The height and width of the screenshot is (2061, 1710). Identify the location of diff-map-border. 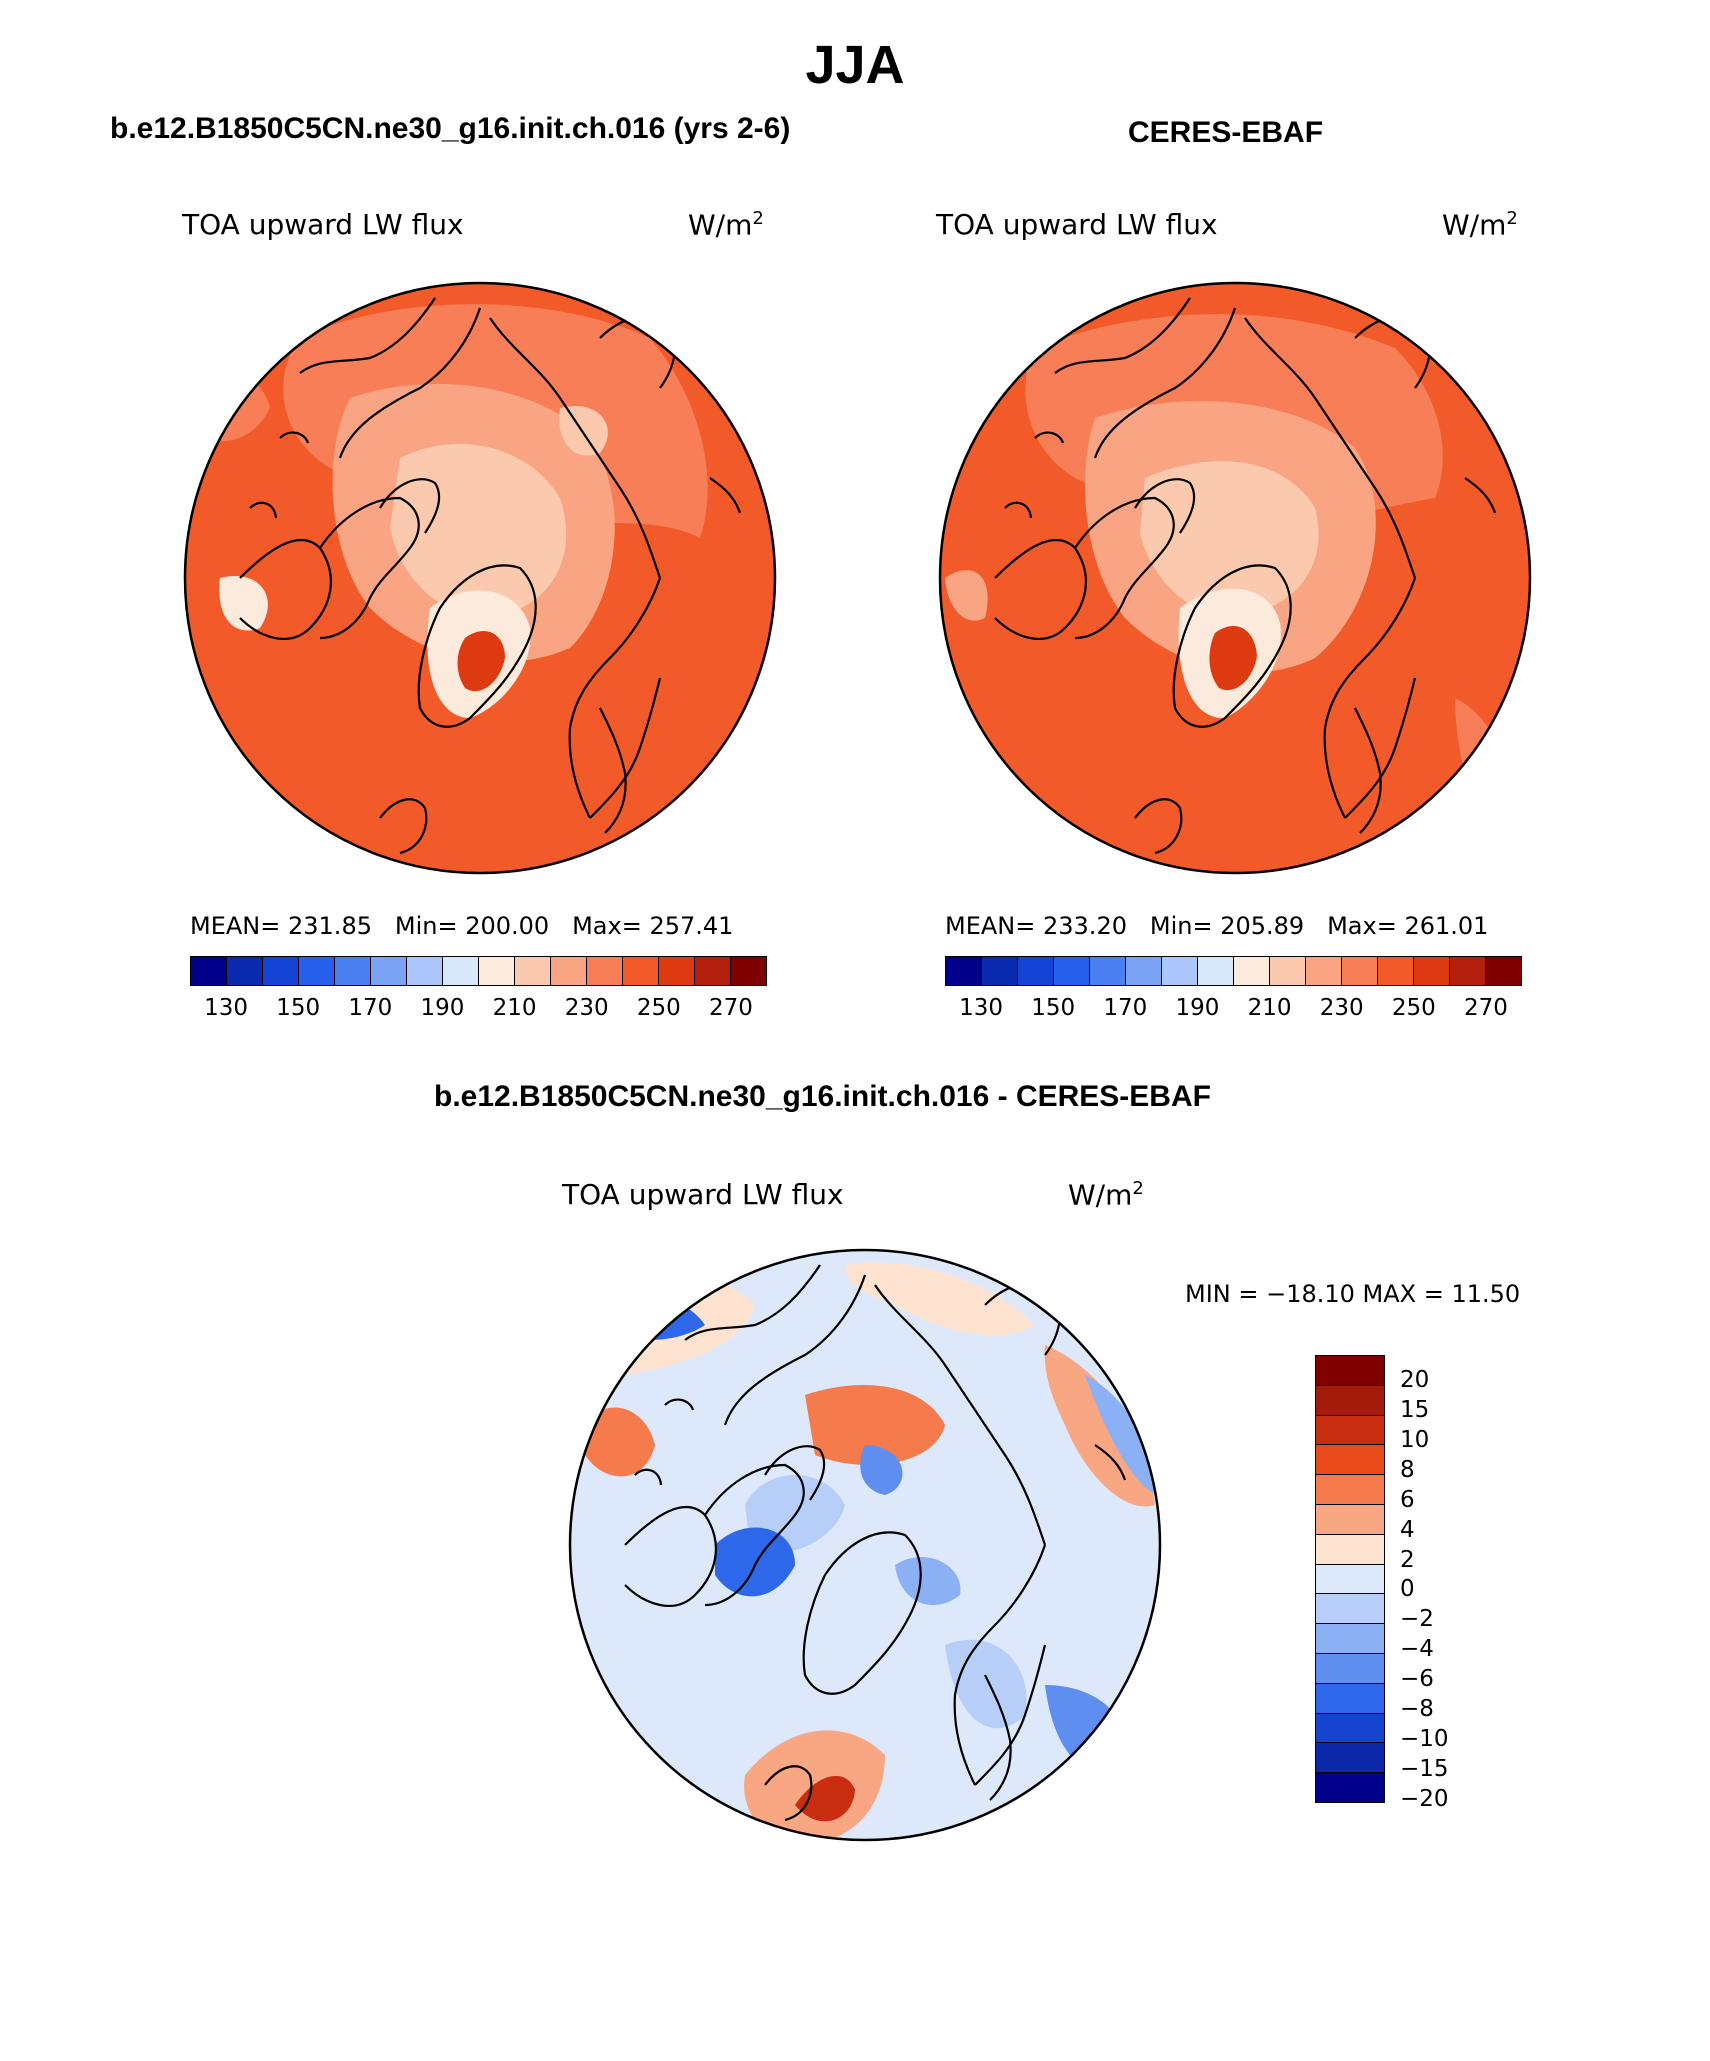
(865, 1545).